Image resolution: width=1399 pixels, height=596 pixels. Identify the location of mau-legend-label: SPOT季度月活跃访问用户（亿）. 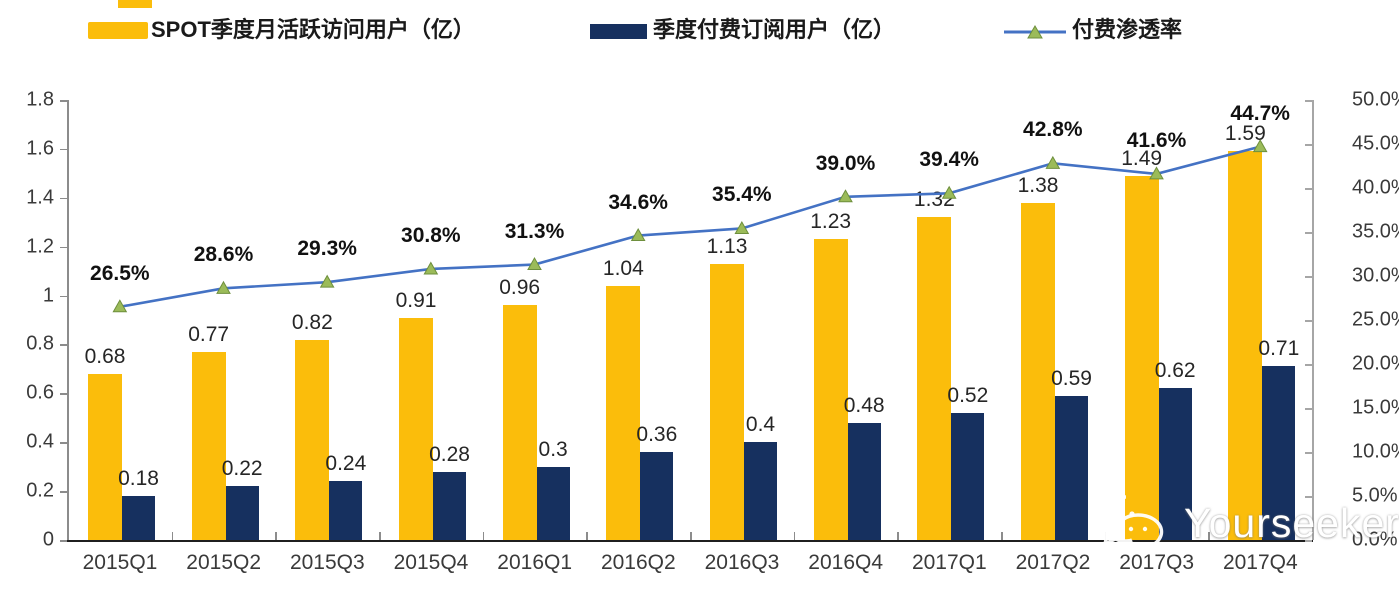
(313, 29).